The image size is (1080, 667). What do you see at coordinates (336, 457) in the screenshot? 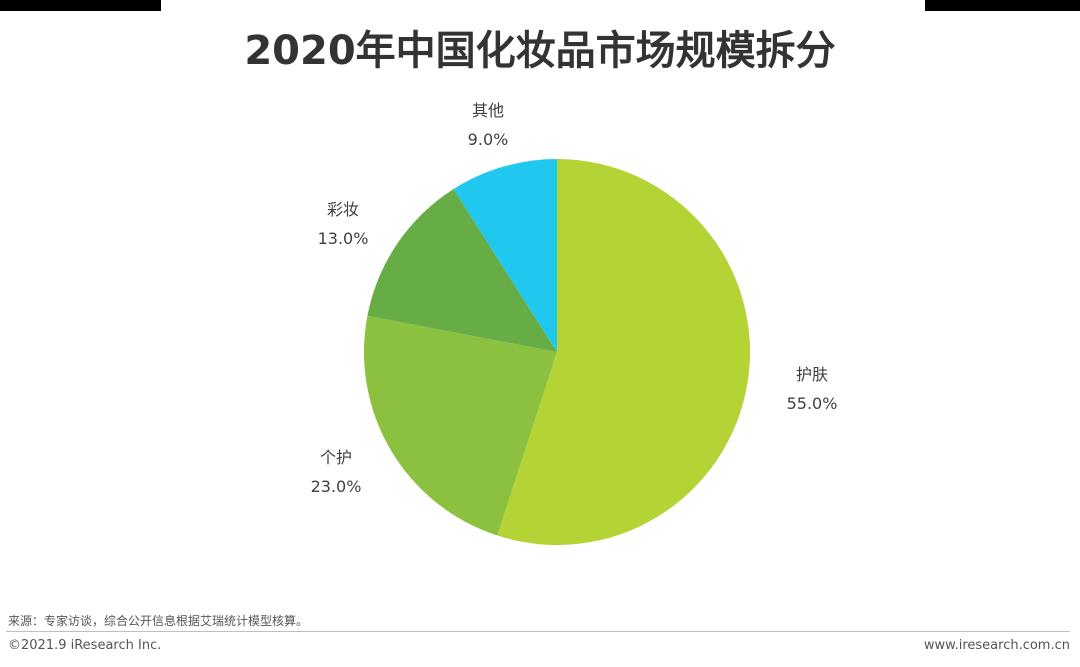
I see `slice-category-label: 个护` at bounding box center [336, 457].